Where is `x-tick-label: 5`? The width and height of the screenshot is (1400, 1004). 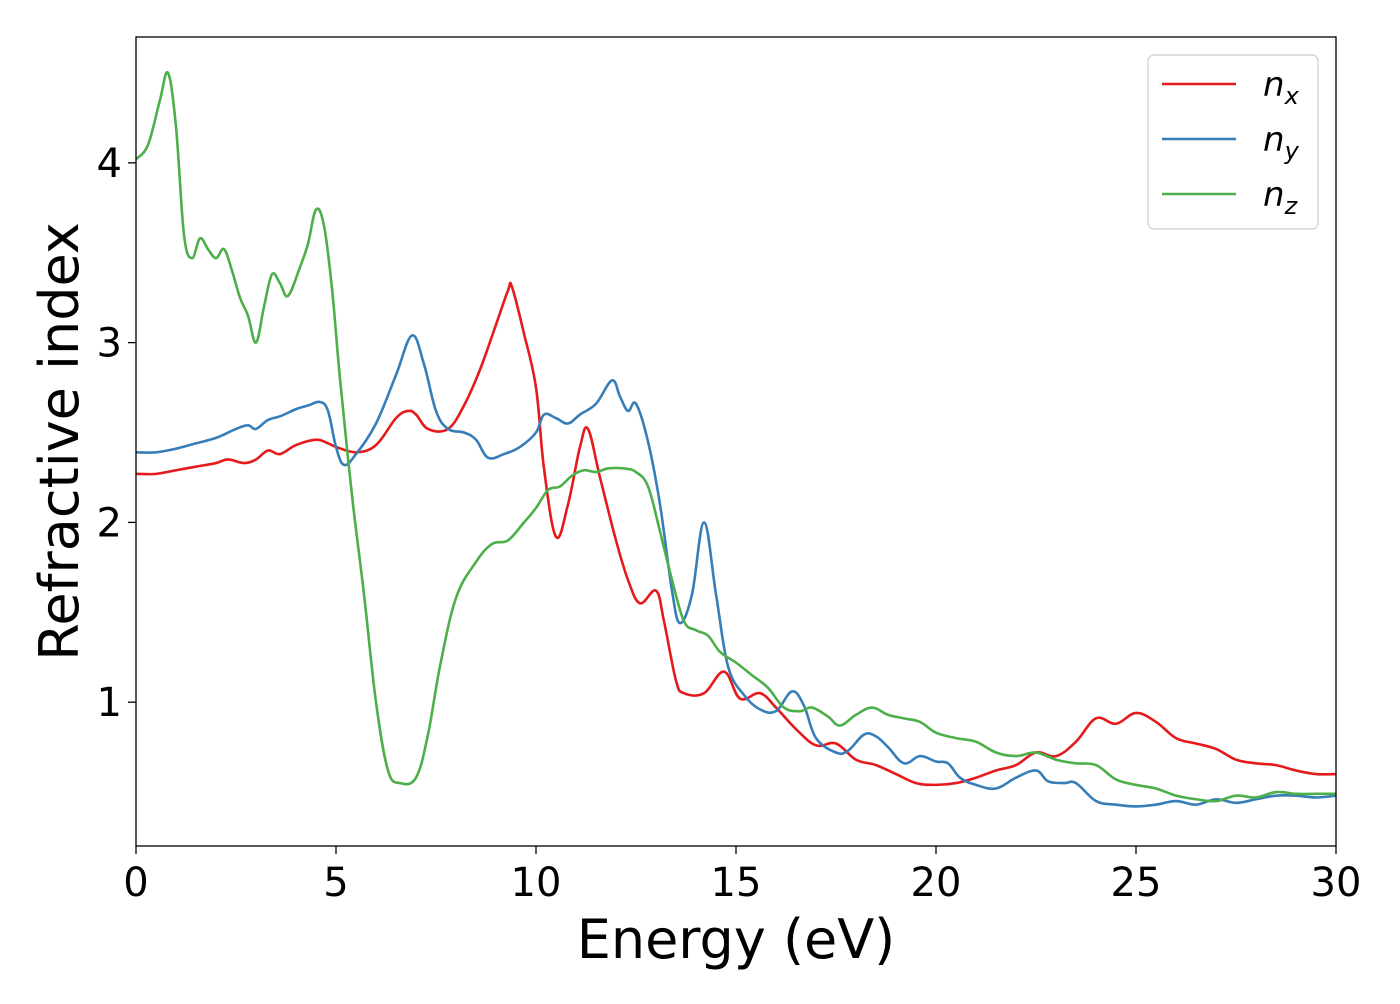
x-tick-label: 5 is located at coordinates (335, 883).